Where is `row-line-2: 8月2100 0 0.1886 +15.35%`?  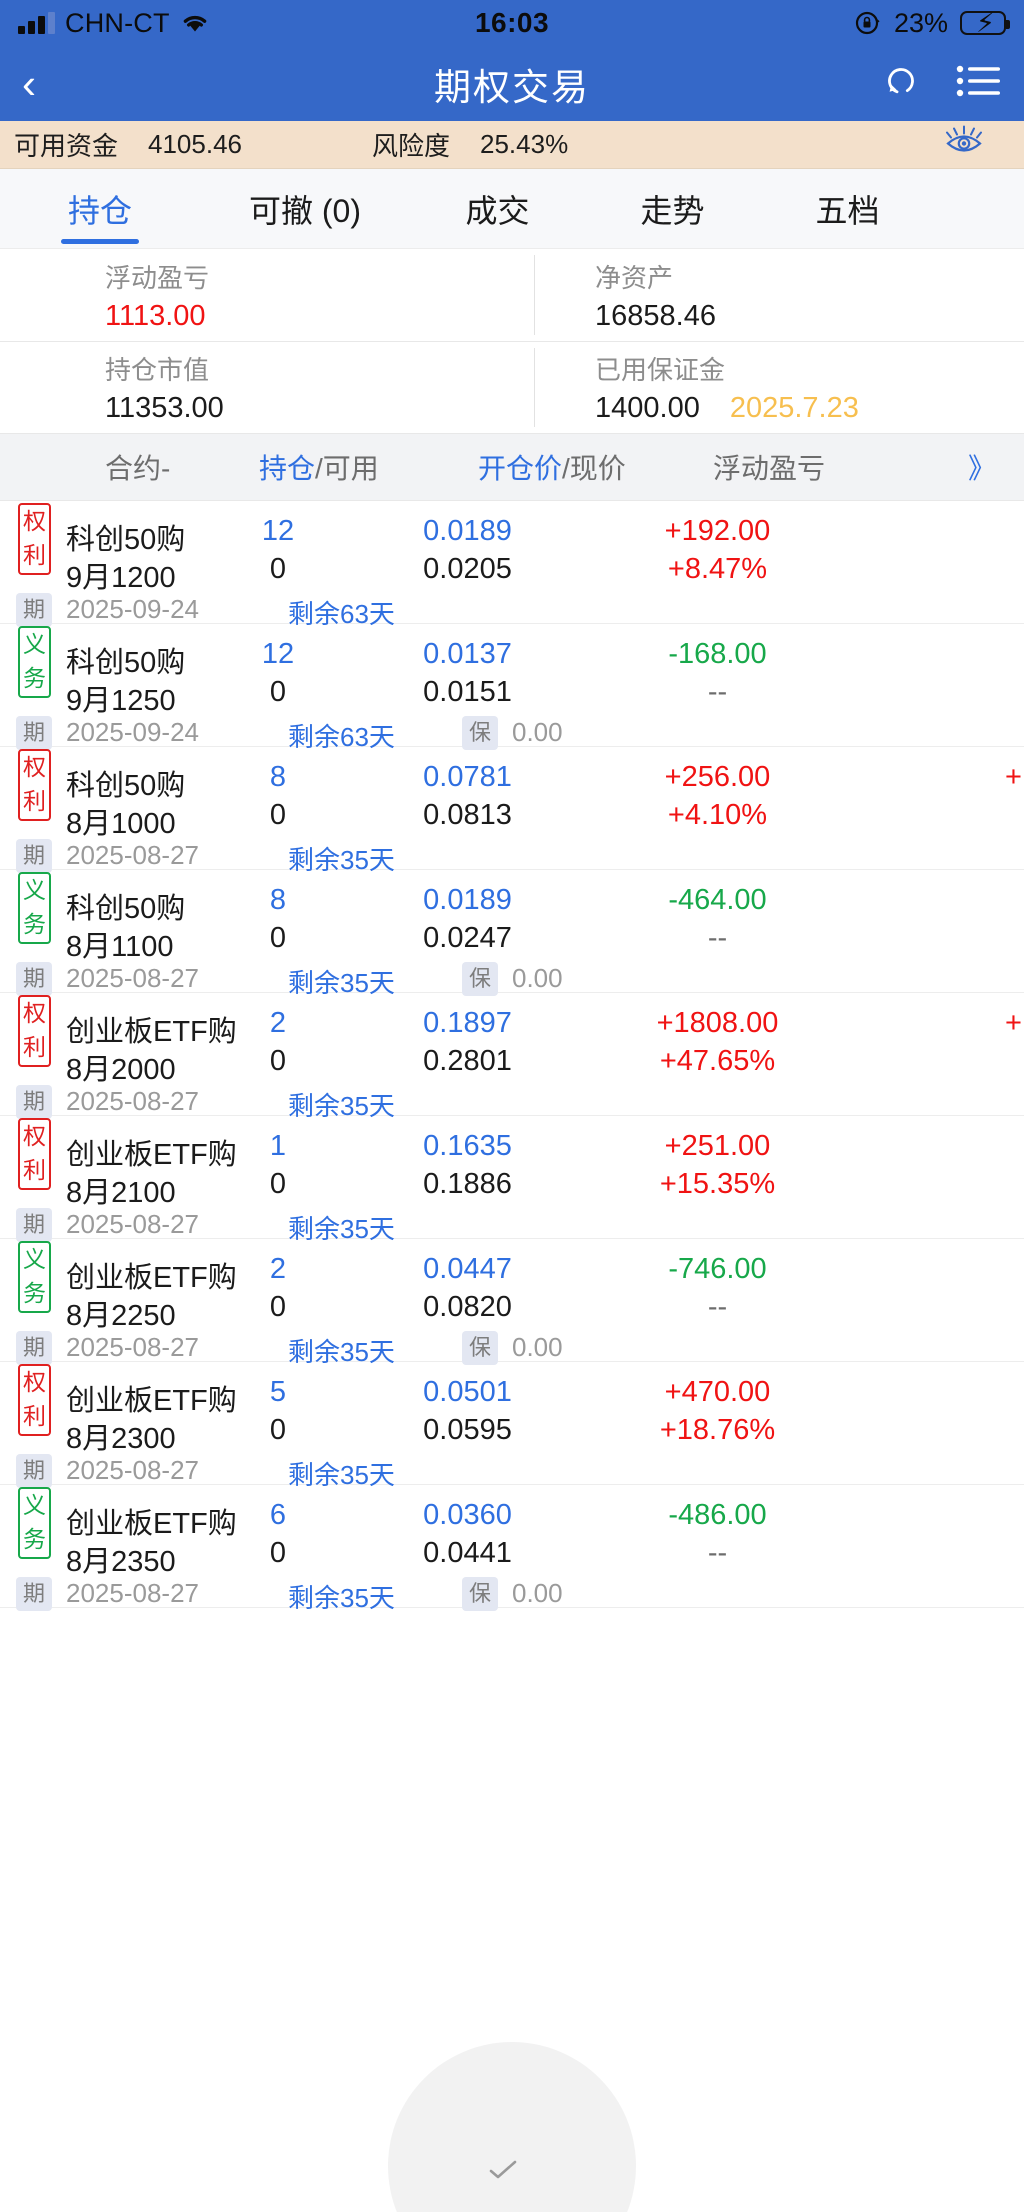 row-line-2: 8月2100 0 0.1886 +15.35% is located at coordinates (512, 1188).